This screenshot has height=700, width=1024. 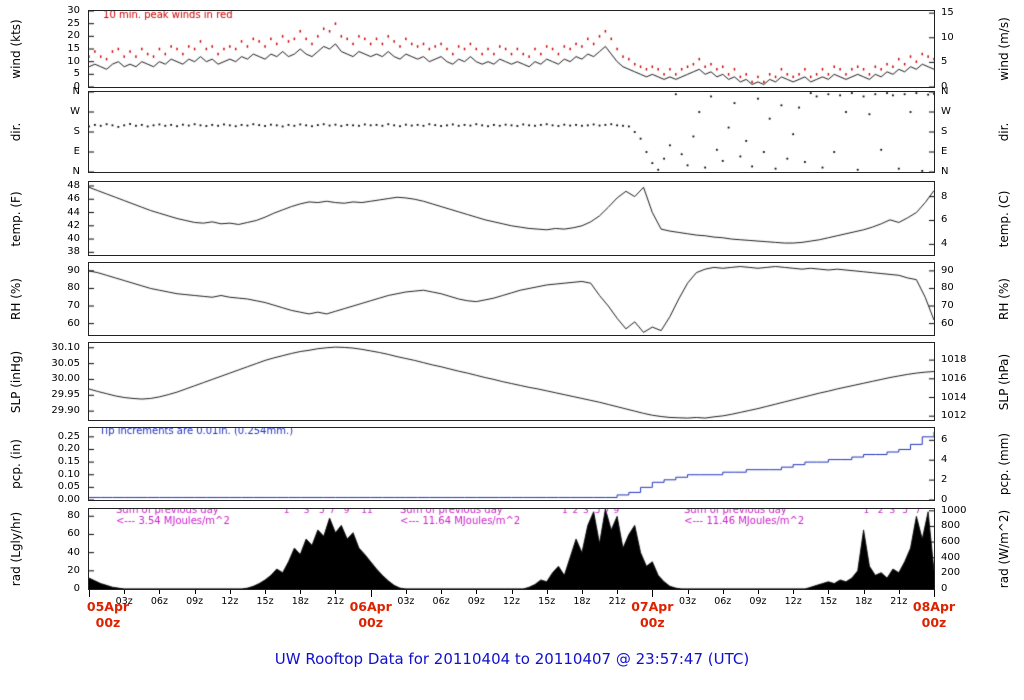 I want to click on pressure-right-ticks: 1012 1014 1016 1018, so click(x=968, y=381).